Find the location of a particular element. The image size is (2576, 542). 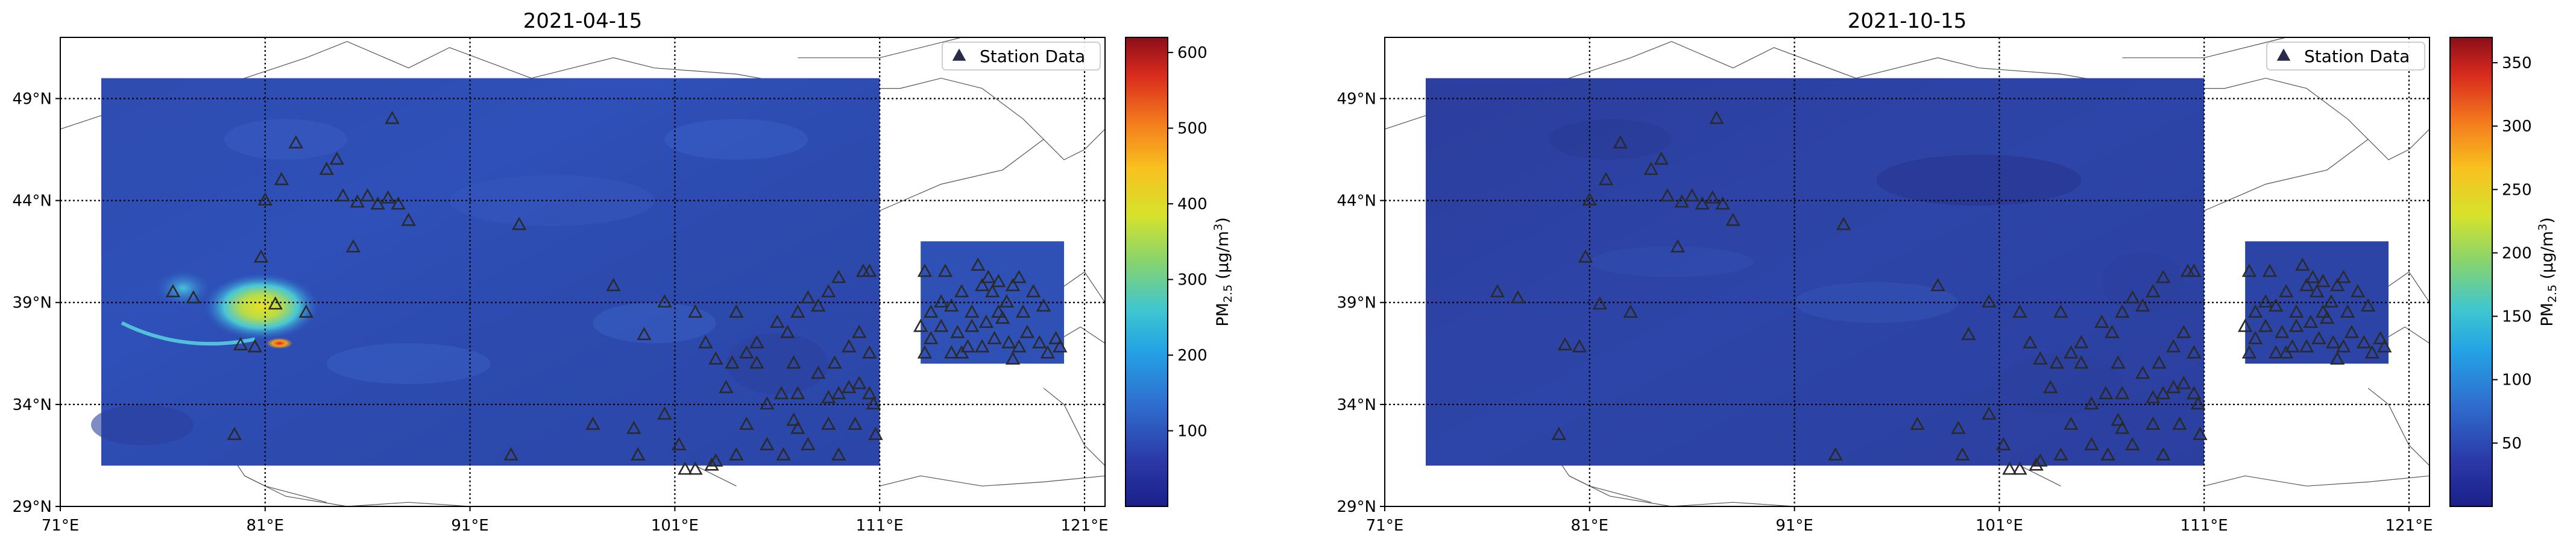

x-tick-label: 71°E is located at coordinates (1385, 526).